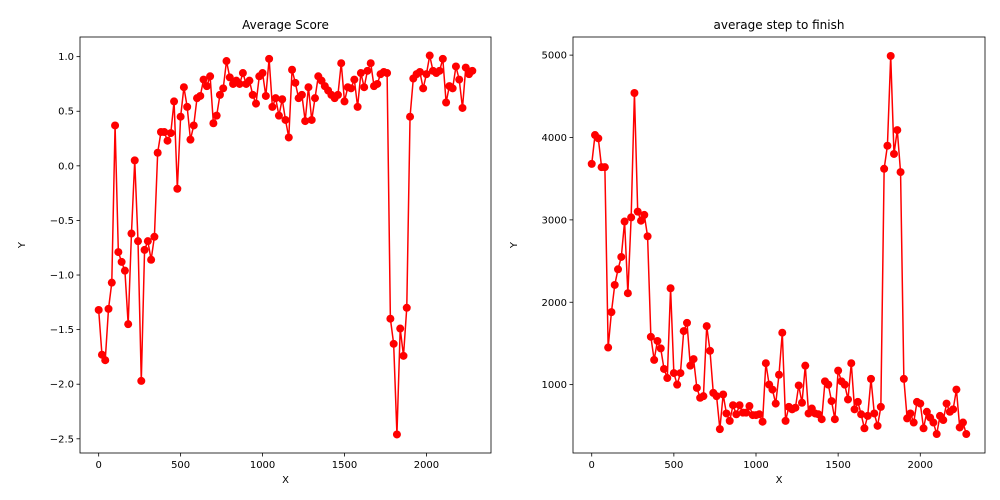 Image resolution: width=1000 pixels, height=500 pixels. Describe the element at coordinates (920, 465) in the screenshot. I see `x-tick-label: 2000` at that location.